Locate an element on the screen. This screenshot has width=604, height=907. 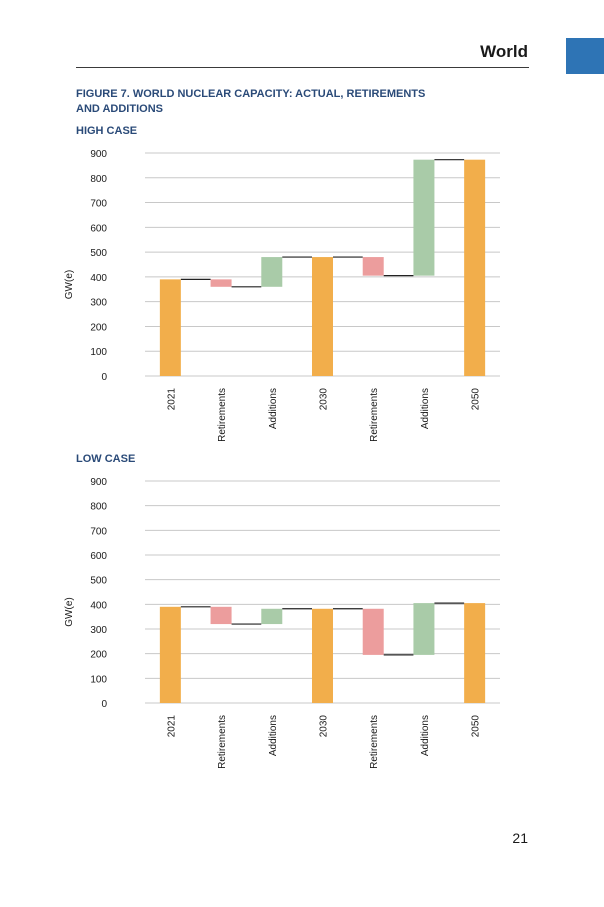
high-case-label: HIGH CASE is located at coordinates (107, 131).